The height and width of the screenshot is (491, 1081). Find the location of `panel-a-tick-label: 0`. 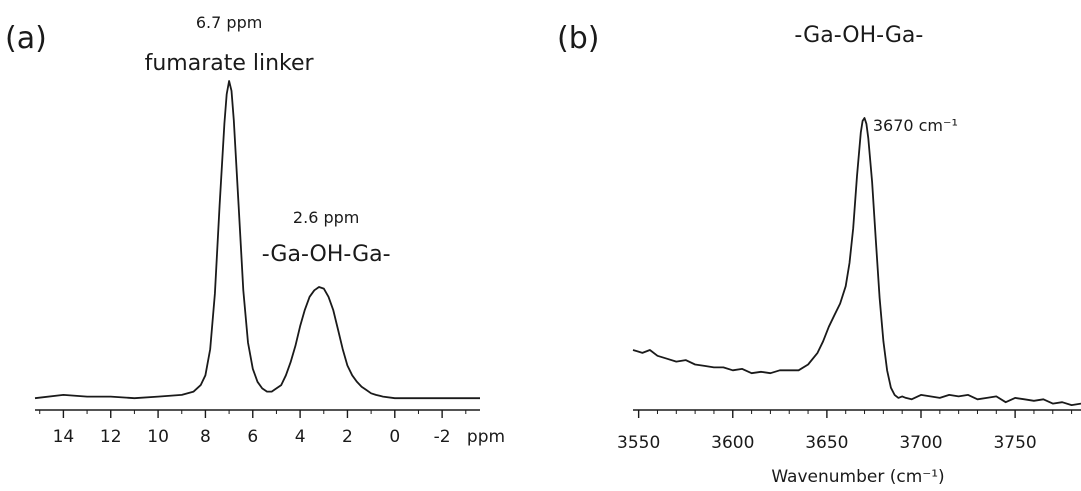

panel-a-tick-label: 0 is located at coordinates (394, 437).